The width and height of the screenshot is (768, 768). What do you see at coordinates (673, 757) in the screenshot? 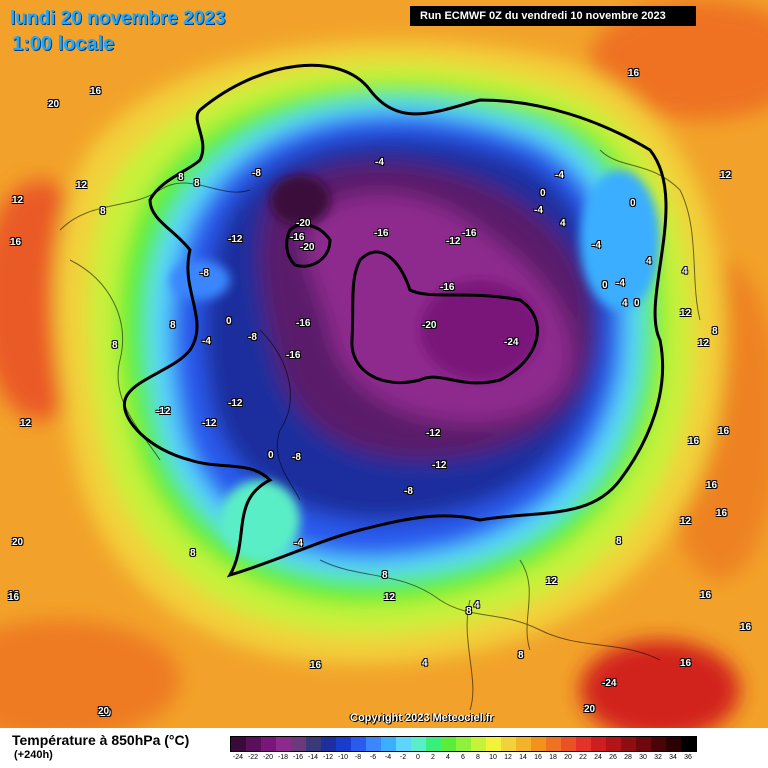
I see `scale-tick-label: 34` at bounding box center [673, 757].